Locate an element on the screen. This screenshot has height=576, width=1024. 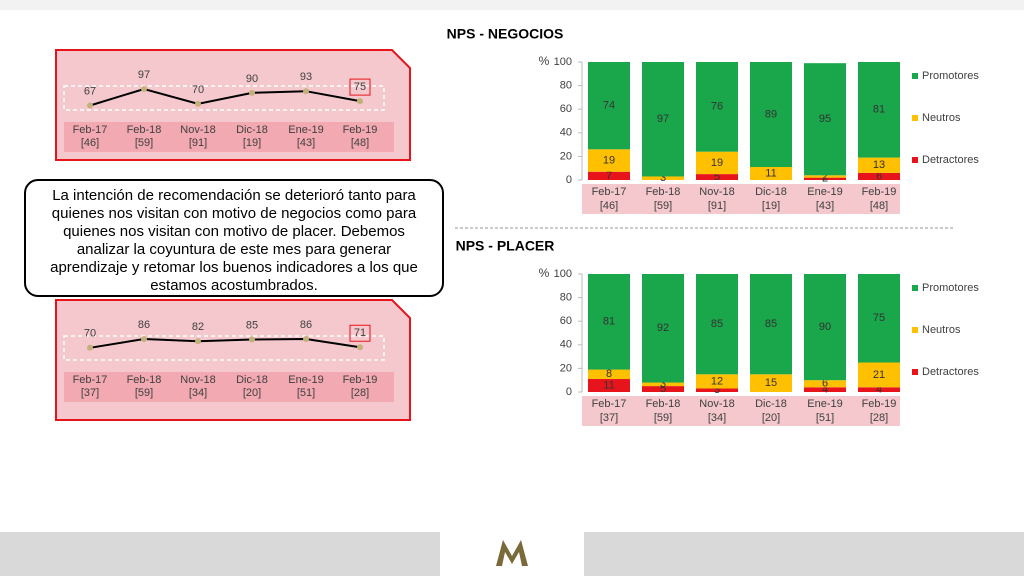
data-label: 70 is located at coordinates (198, 90).